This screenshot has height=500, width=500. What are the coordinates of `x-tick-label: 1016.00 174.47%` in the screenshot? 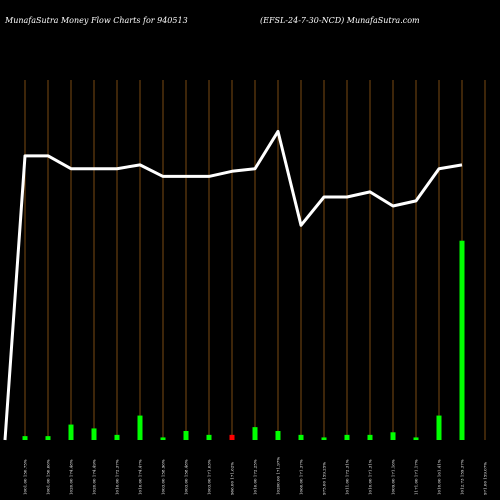 It's located at (140, 477).